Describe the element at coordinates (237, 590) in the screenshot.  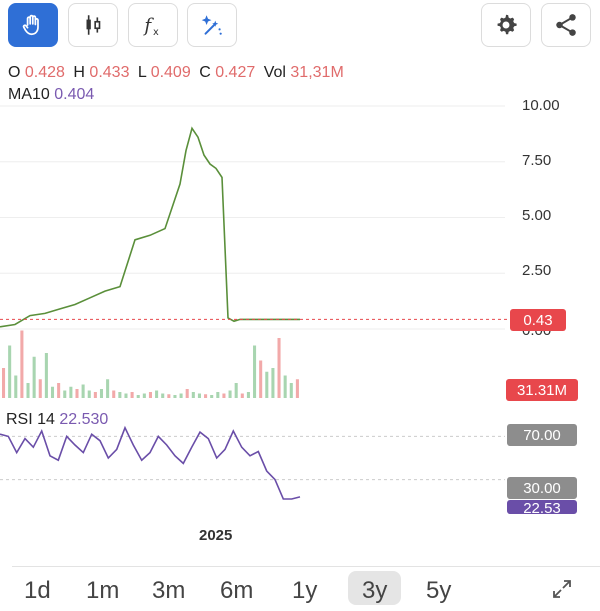
I see `period-6m: 6m` at that location.